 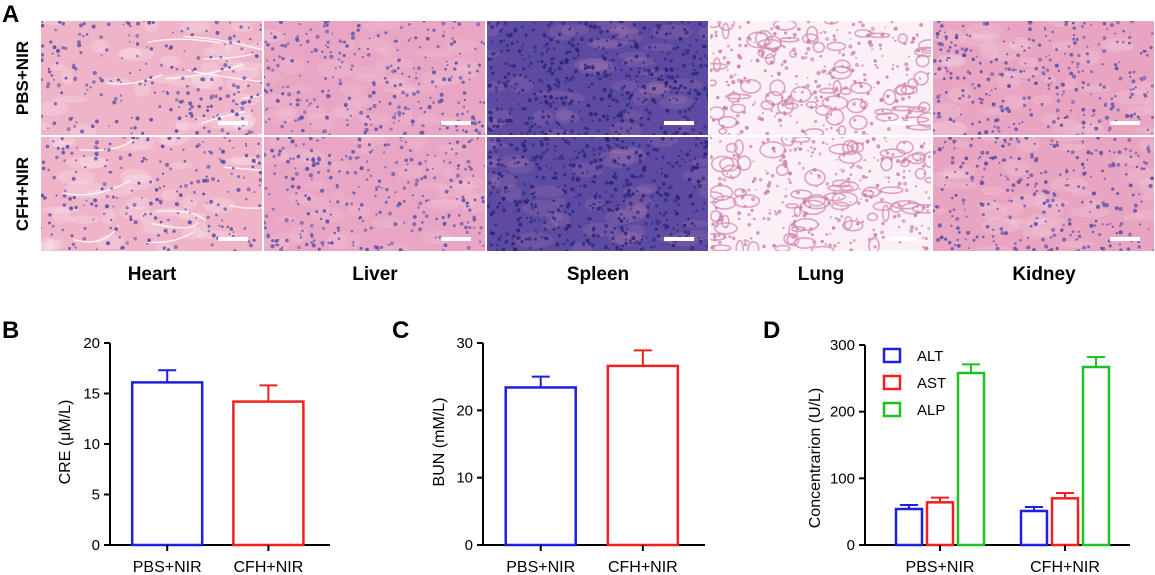 I want to click on organ-label-heart: Heart, so click(x=152, y=274).